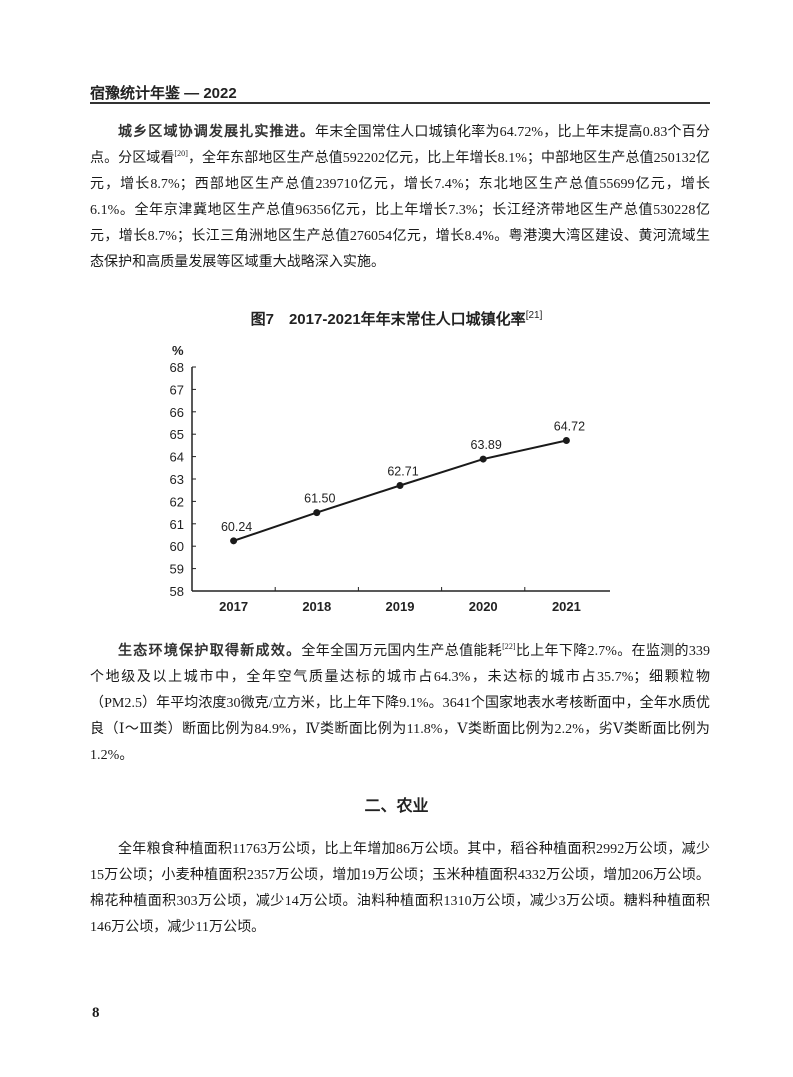 The height and width of the screenshot is (1077, 793). What do you see at coordinates (177, 367) in the screenshot?
I see `y-tick-label: 68` at bounding box center [177, 367].